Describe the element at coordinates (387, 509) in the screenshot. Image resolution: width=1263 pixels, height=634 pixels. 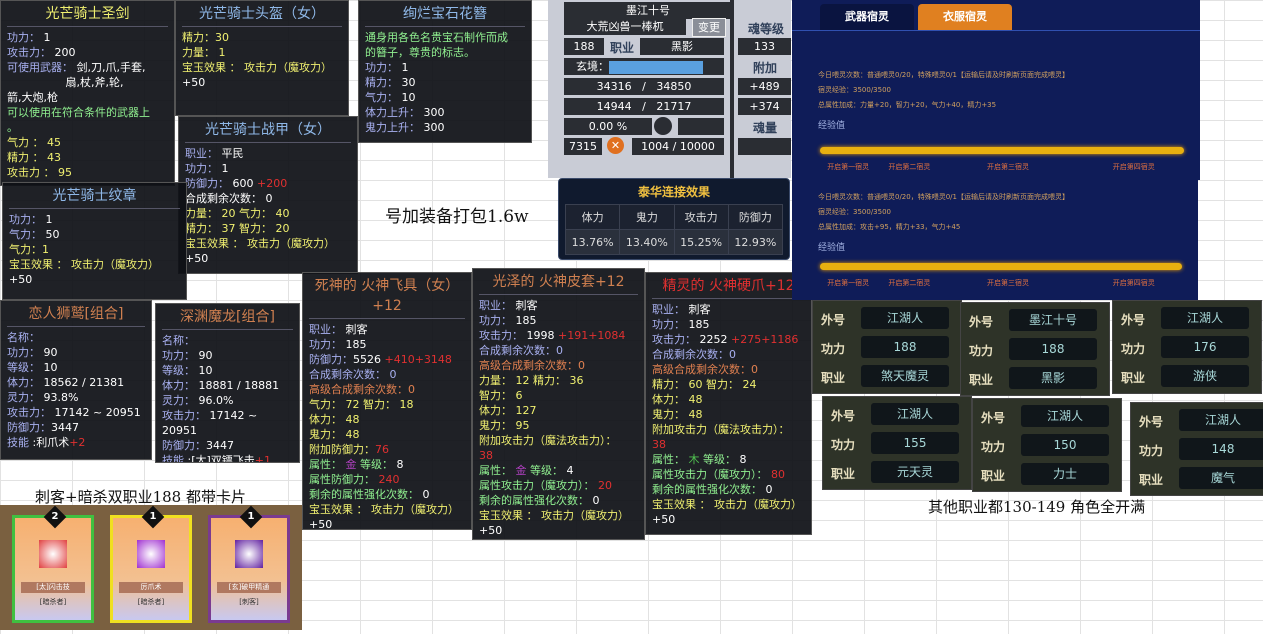
I see `tooltip-line: 宝玉效果 ： 攻击力（魔攻力）` at that location.